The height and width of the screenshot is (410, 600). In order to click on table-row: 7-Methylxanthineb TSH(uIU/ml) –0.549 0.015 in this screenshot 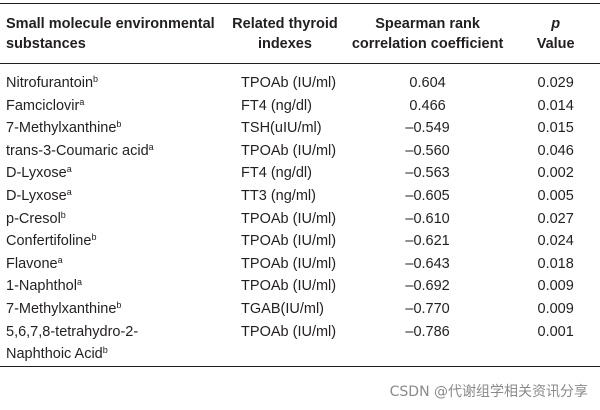, I will do `click(300, 128)`.